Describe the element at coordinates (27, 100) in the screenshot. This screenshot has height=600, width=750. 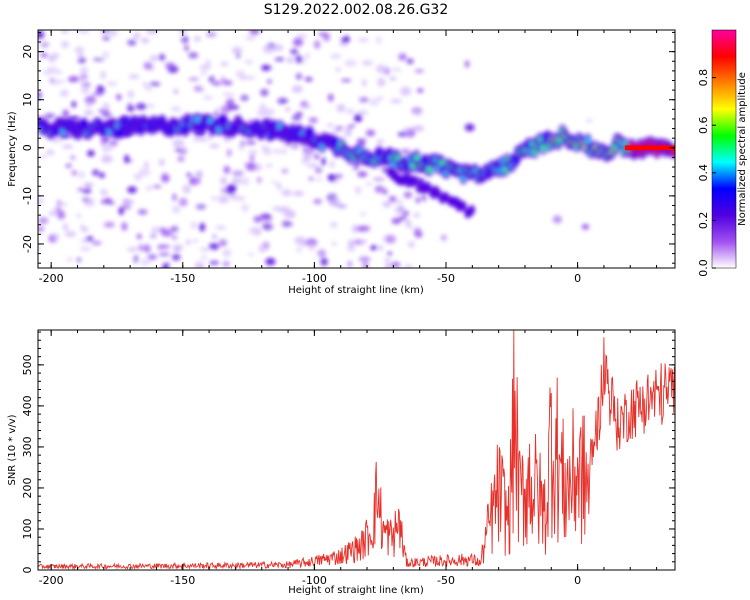
I see `top-y-tick-label: 10` at that location.